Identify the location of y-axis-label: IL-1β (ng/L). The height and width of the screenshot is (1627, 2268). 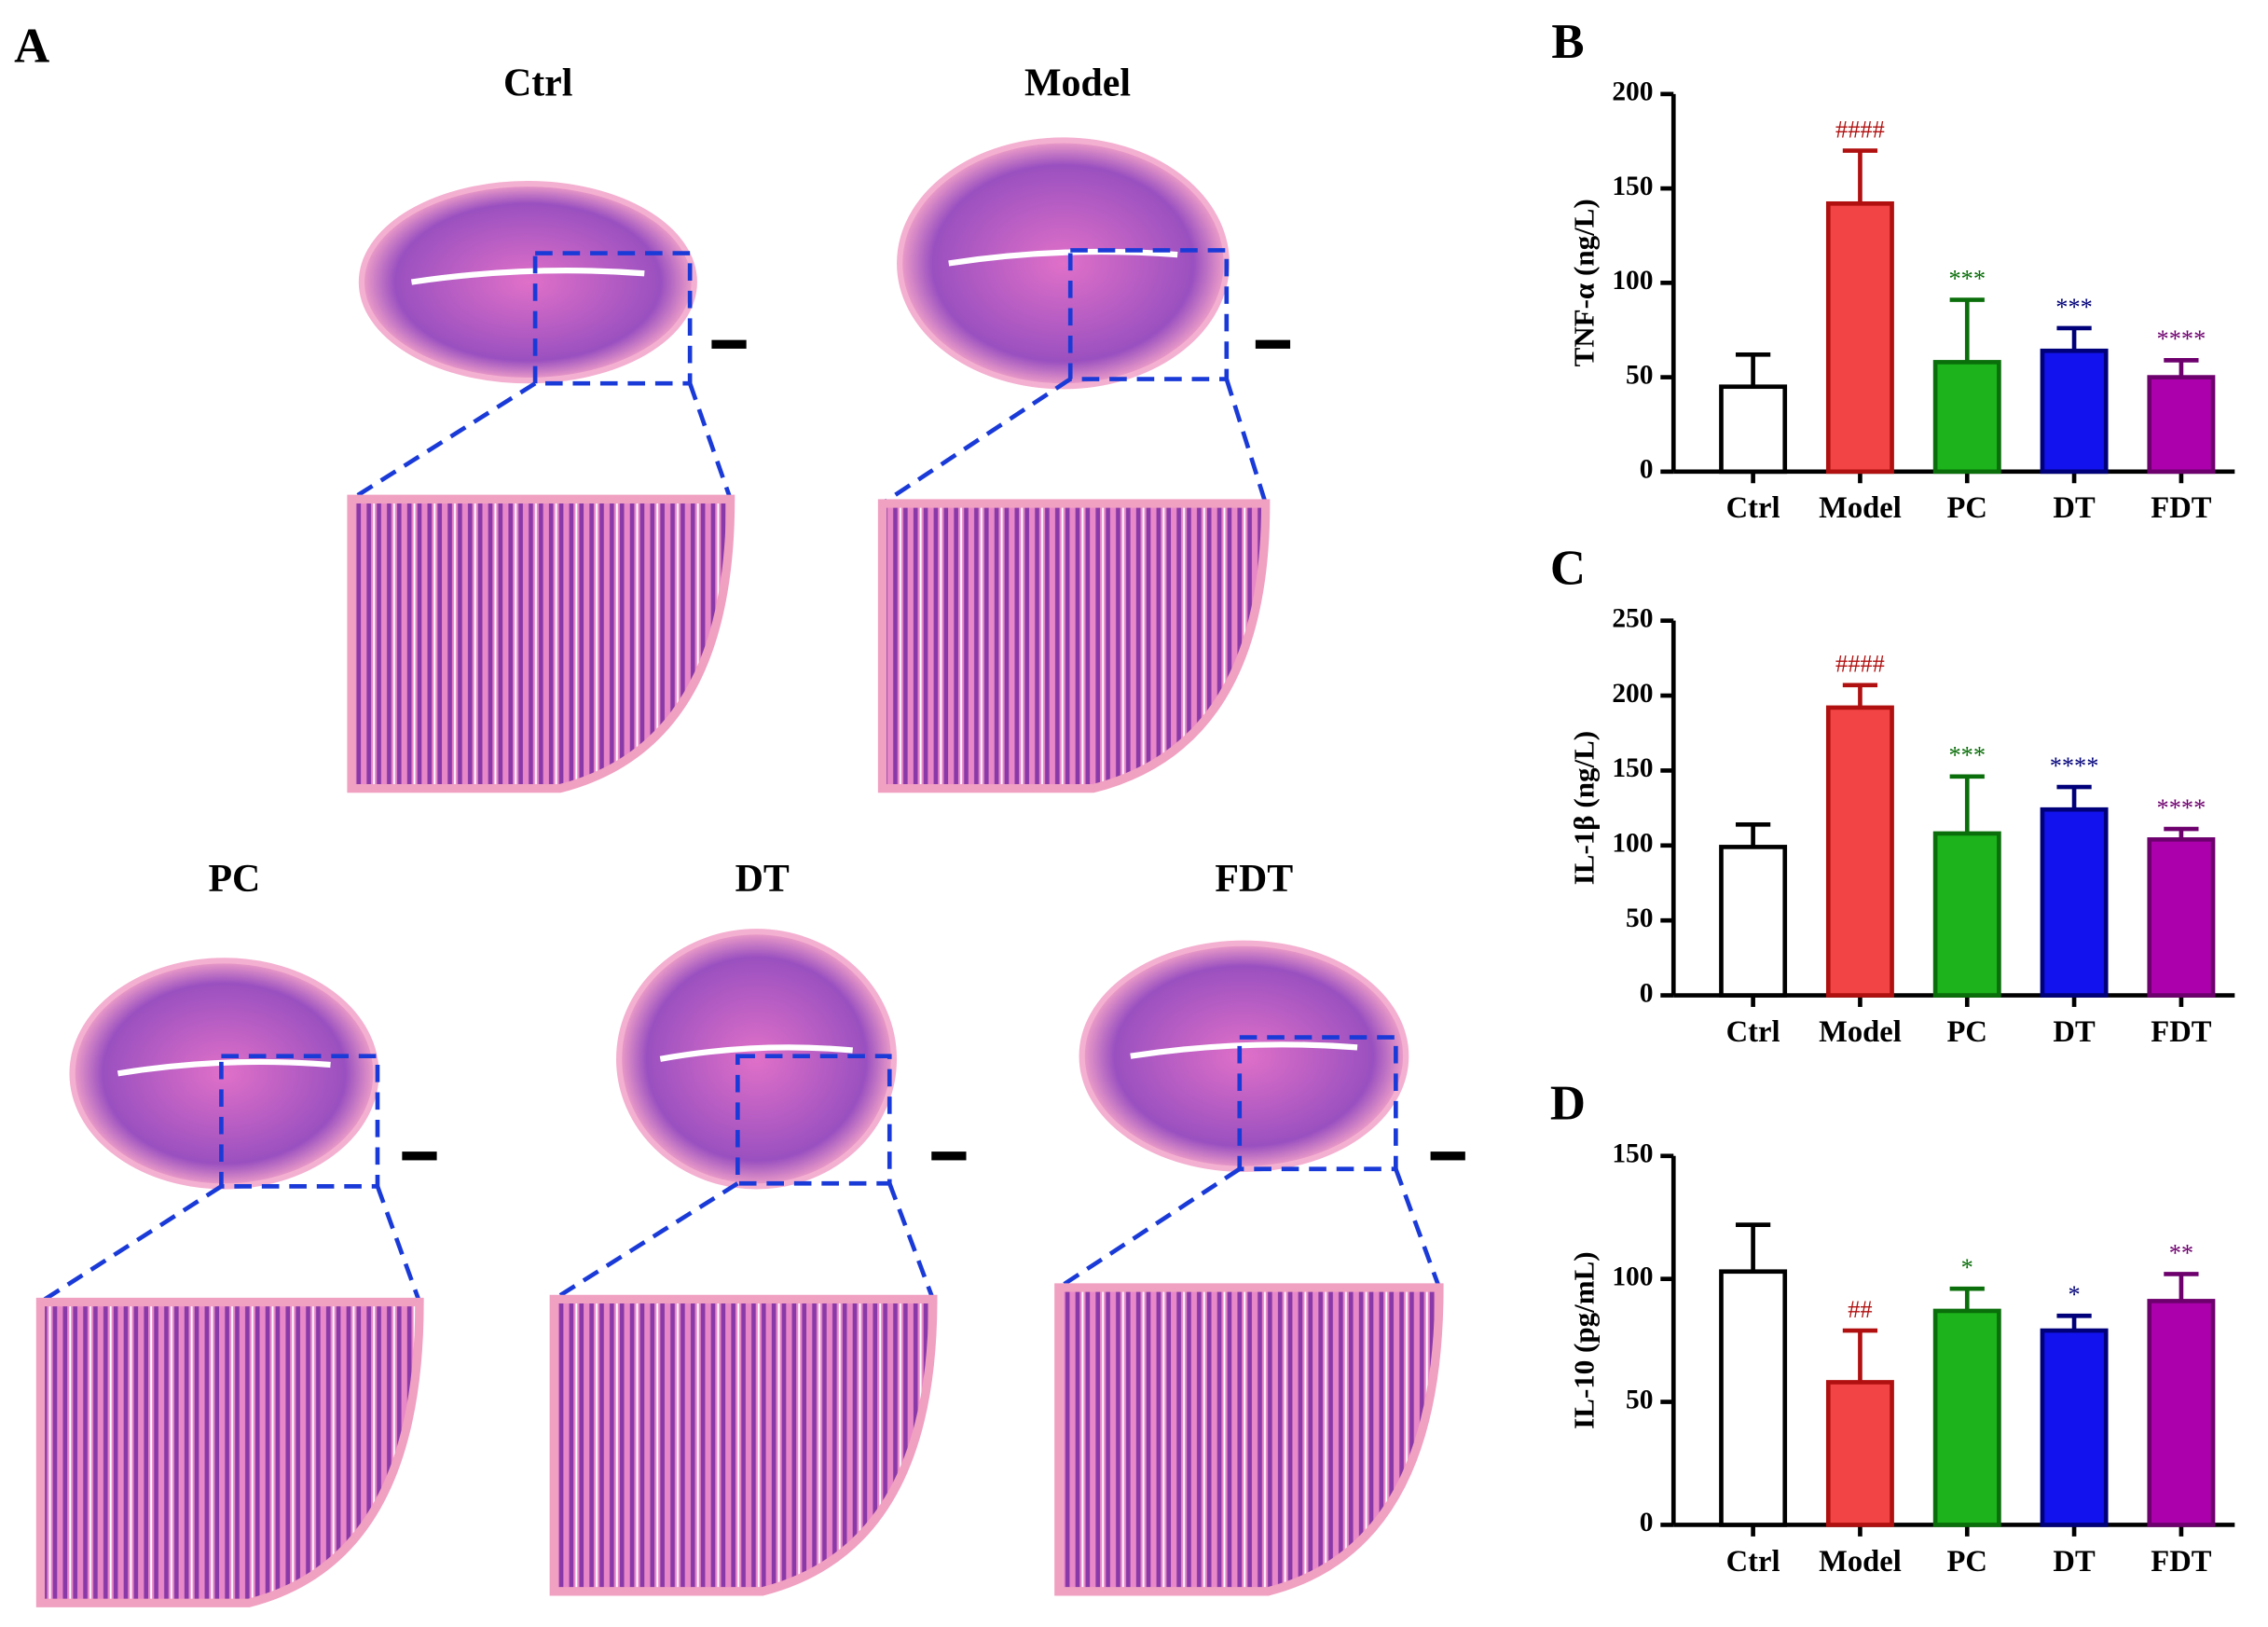
(1583, 808).